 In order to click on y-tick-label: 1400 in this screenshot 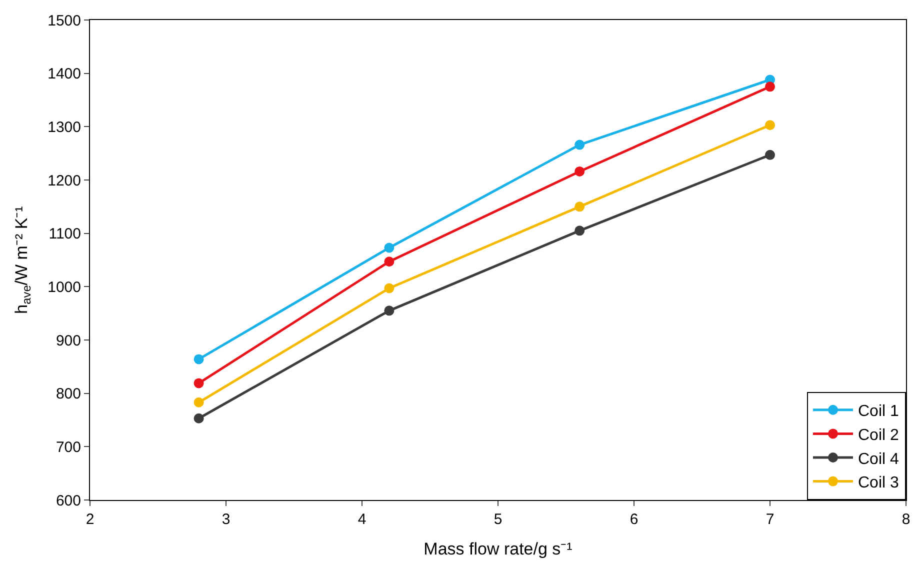, I will do `click(64, 74)`.